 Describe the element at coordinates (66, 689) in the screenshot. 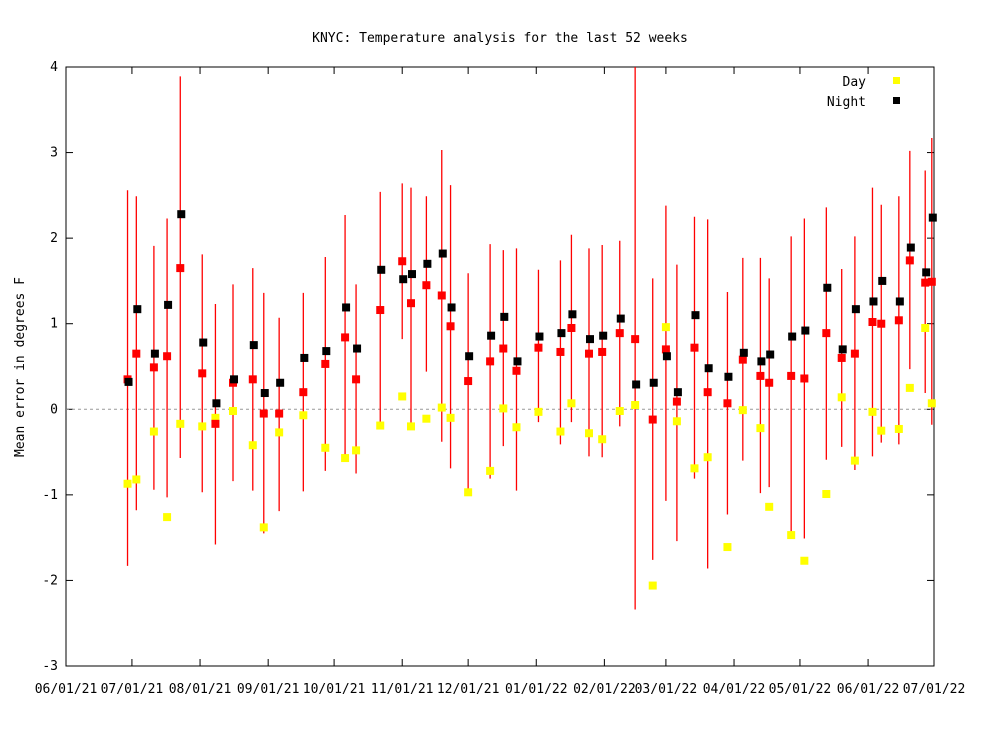

I see `x-tick-label: 06/01/21` at that location.